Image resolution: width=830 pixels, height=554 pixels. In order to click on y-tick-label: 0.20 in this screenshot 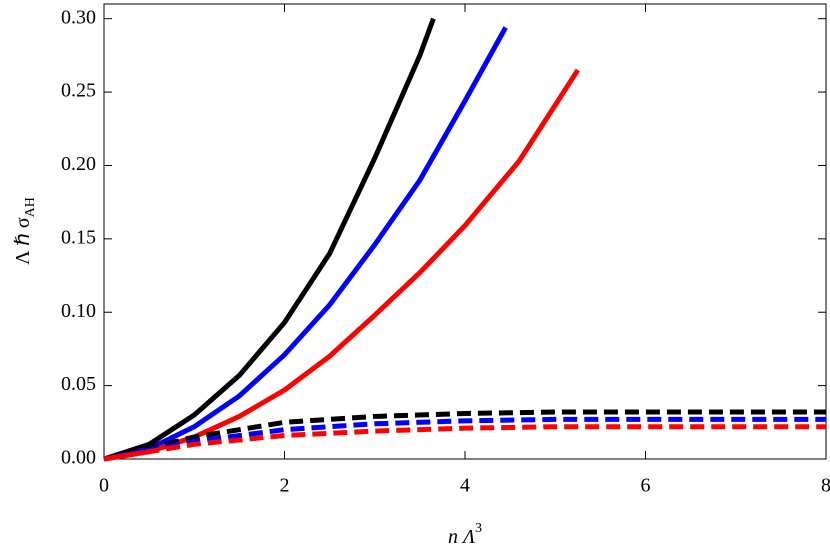, I will do `click(78, 164)`.